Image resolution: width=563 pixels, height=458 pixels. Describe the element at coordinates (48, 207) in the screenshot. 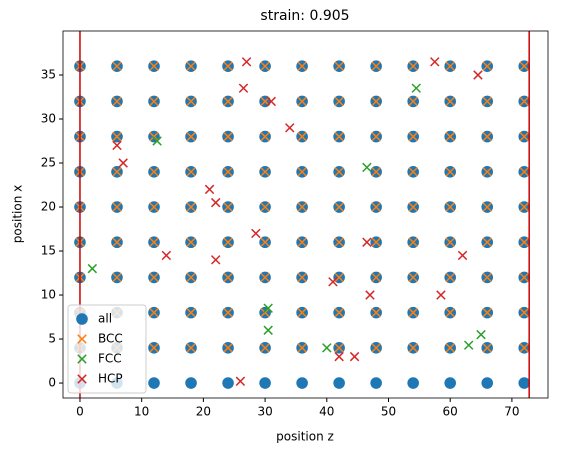

I see `y-tick-label: 20` at that location.